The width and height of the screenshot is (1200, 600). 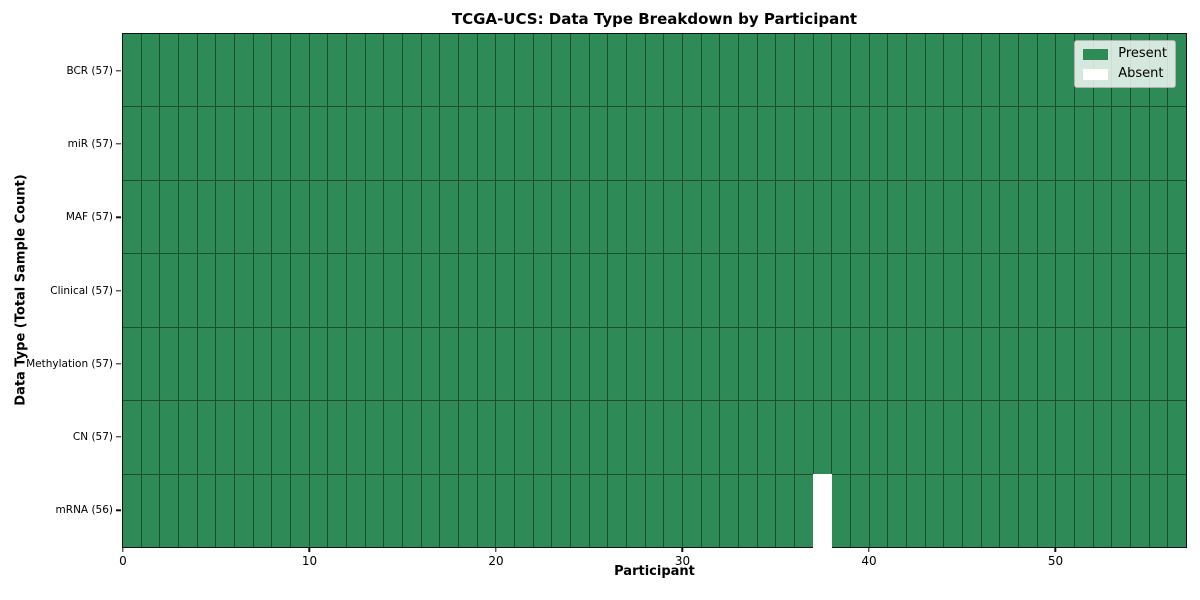 What do you see at coordinates (822, 511) in the screenshot?
I see `heatmap-cell-absent` at bounding box center [822, 511].